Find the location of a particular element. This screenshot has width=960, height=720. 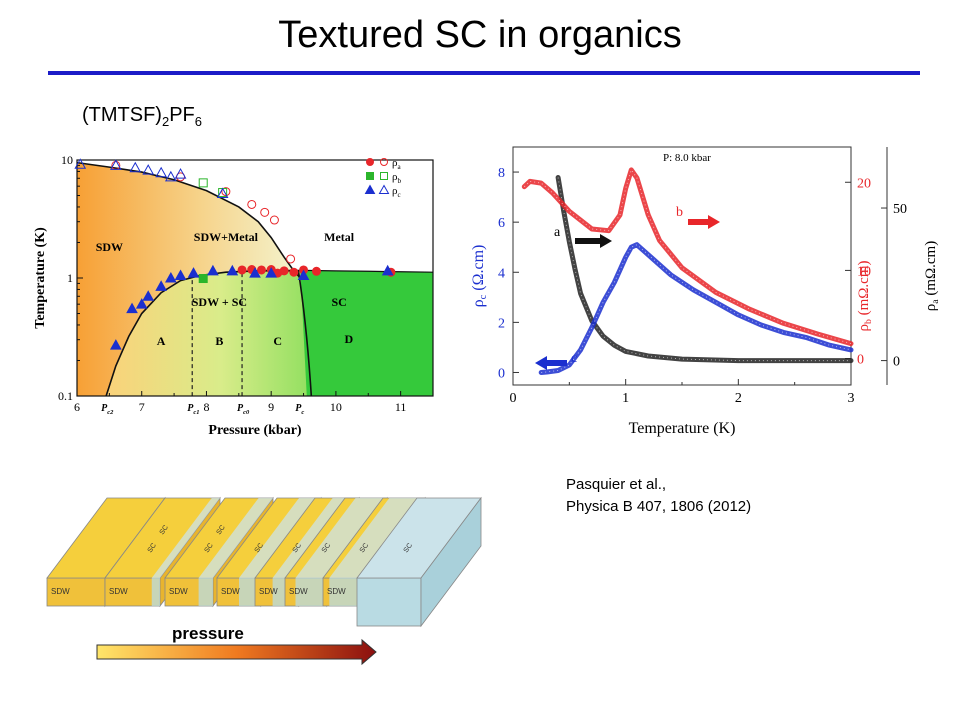

resist-righta-axis-unit: (mΩ.cm) is located at coordinates (931, 270).